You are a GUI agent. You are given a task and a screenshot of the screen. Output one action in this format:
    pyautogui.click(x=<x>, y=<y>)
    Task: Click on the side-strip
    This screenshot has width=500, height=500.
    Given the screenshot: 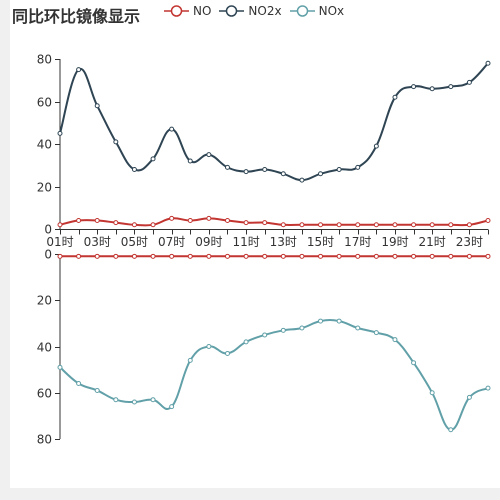 What is the action you would take?
    pyautogui.click(x=5, y=250)
    